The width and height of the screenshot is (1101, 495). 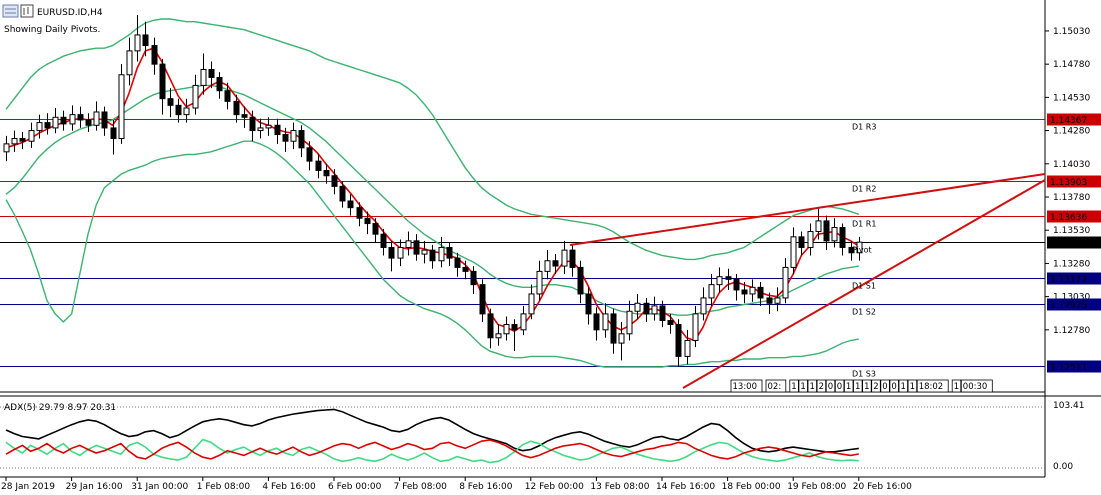 I want to click on pivot-level-label: D1 R3, so click(x=864, y=127).